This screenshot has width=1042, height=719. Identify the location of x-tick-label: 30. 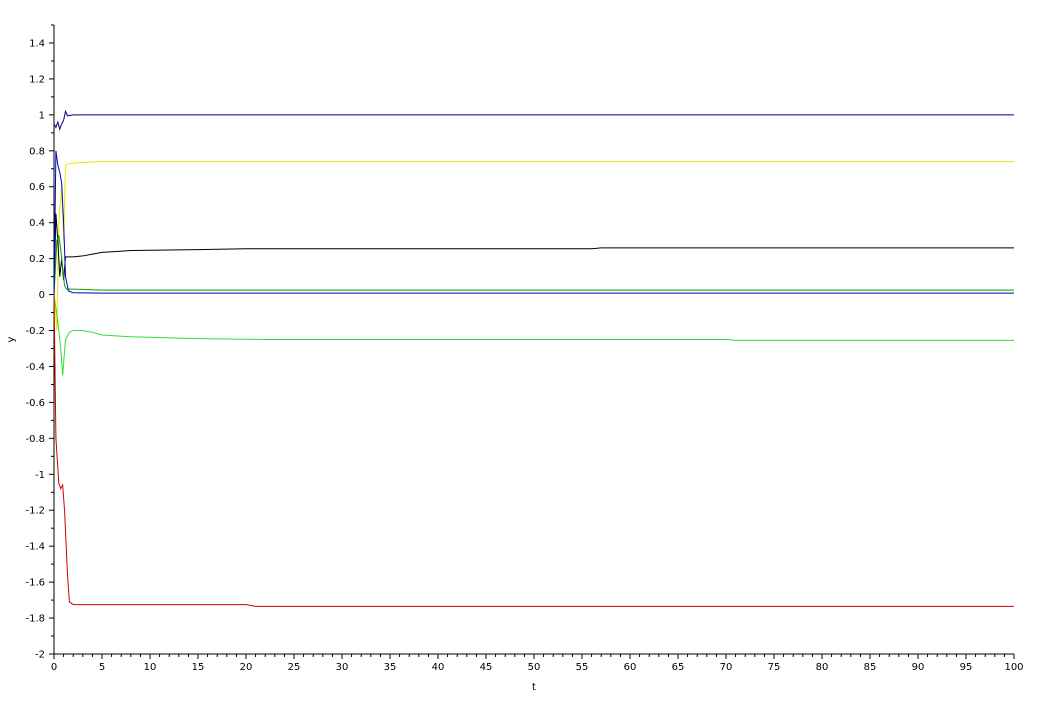
(342, 667).